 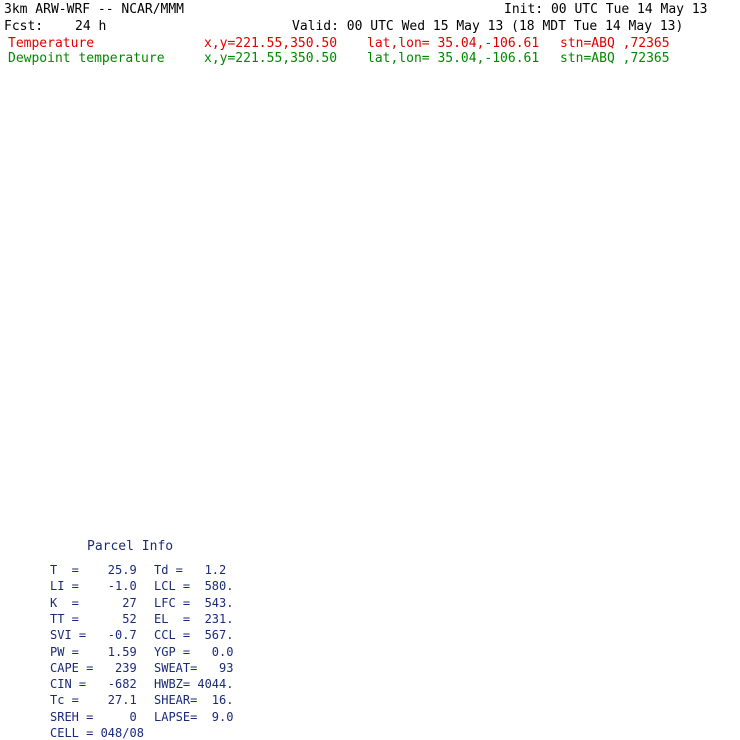 What do you see at coordinates (602, 333) in the screenshot?
I see `temp-axis-label: -10` at bounding box center [602, 333].